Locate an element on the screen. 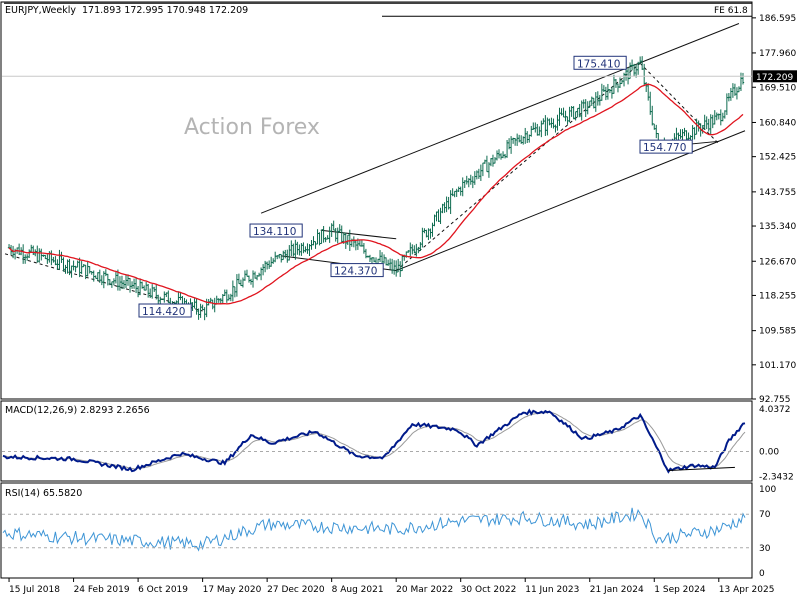 The width and height of the screenshot is (800, 600). x-tick-label: 6 Oct 2019 is located at coordinates (163, 590).